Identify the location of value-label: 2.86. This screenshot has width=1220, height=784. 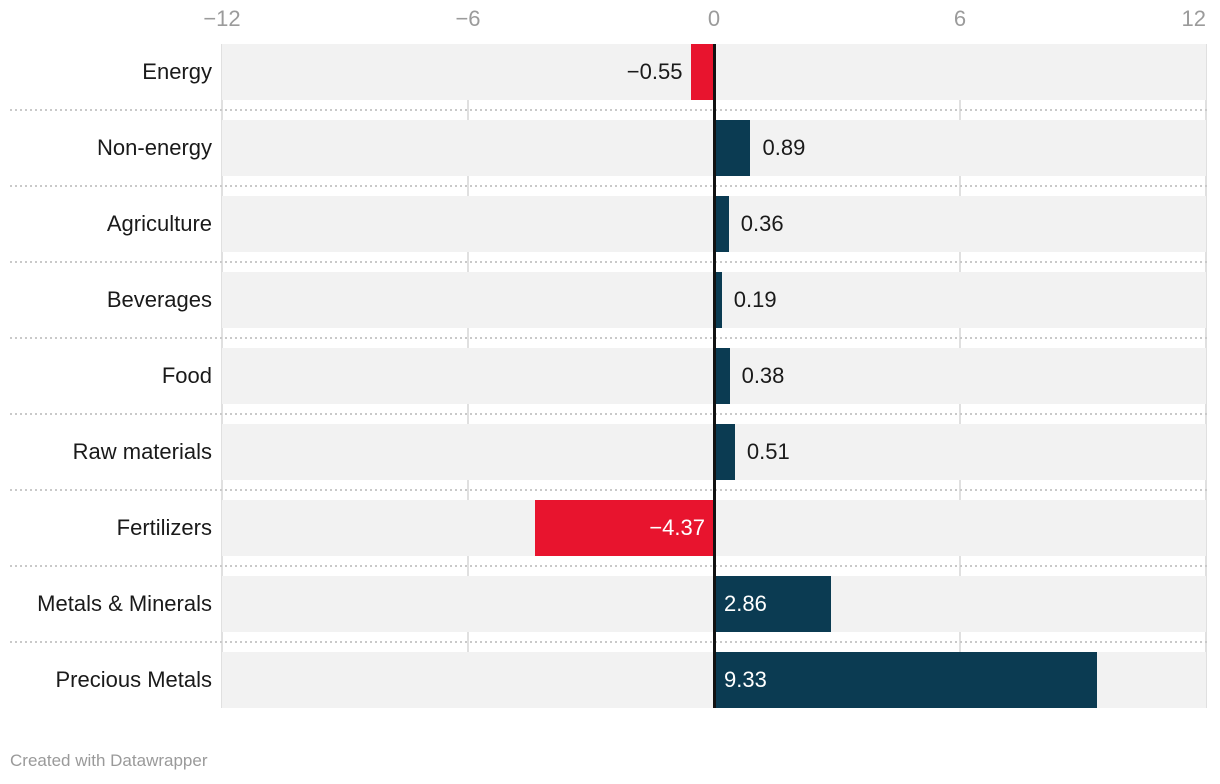
(745, 603).